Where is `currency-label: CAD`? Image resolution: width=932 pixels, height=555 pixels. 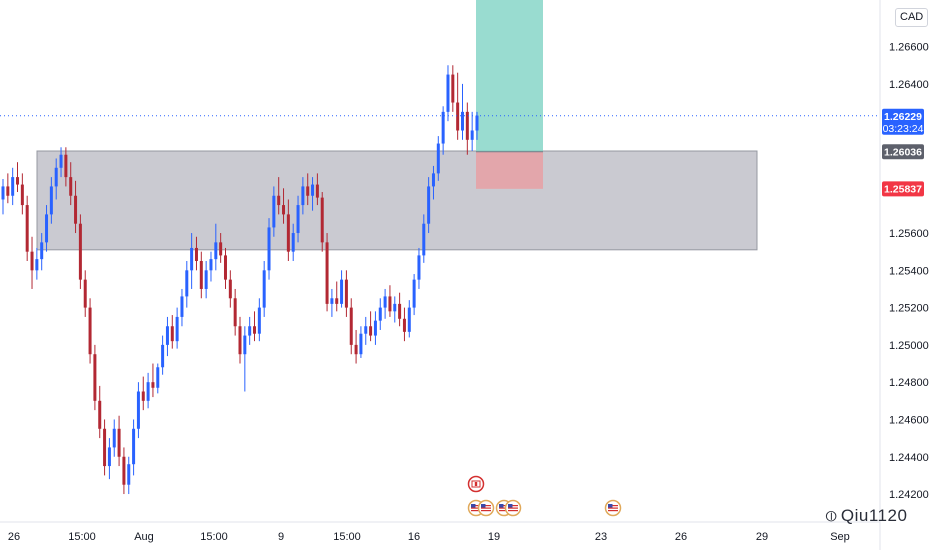
currency-label: CAD is located at coordinates (912, 17).